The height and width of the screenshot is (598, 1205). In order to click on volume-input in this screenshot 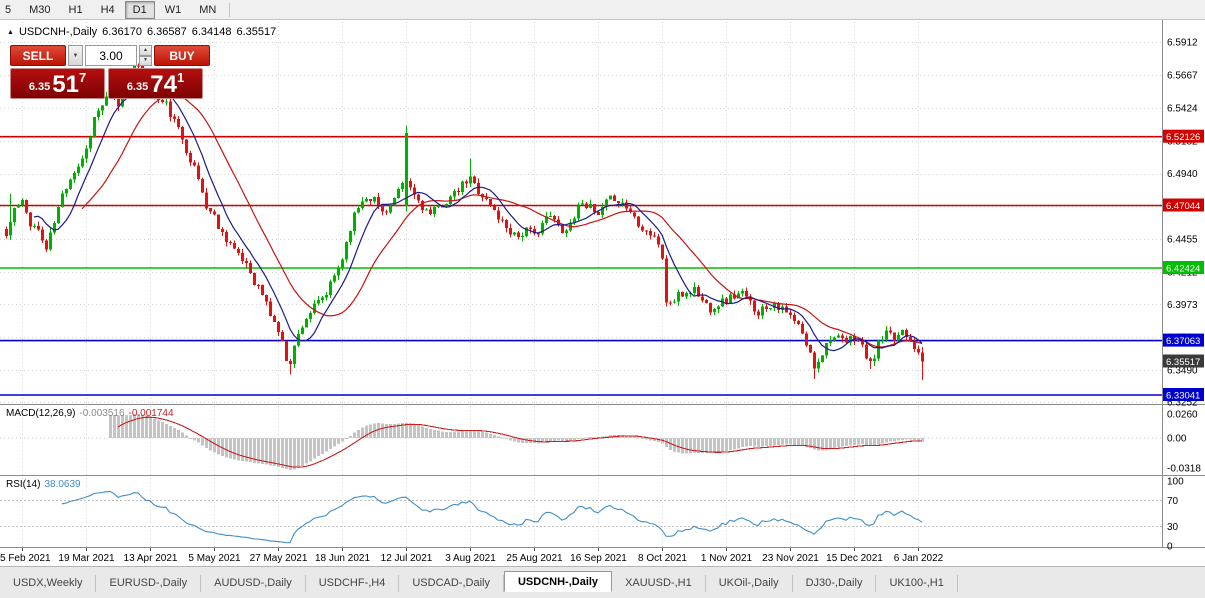, I will do `click(111, 55)`.